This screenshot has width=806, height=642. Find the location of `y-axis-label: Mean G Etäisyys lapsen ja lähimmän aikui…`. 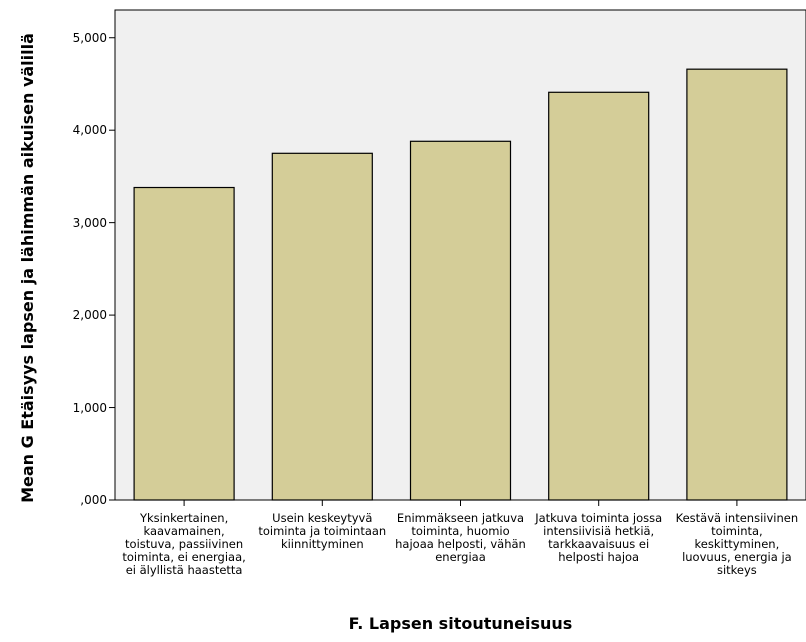

y-axis-label: Mean G Etäisyys lapsen ja lähimmän aikui… is located at coordinates (27, 268).